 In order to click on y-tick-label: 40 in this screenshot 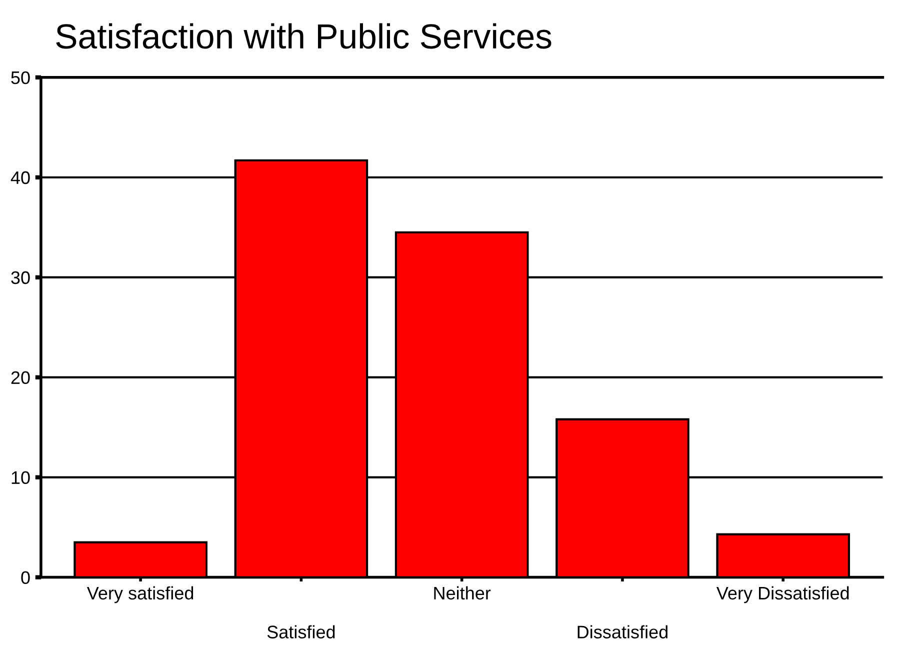, I will do `click(20, 177)`.